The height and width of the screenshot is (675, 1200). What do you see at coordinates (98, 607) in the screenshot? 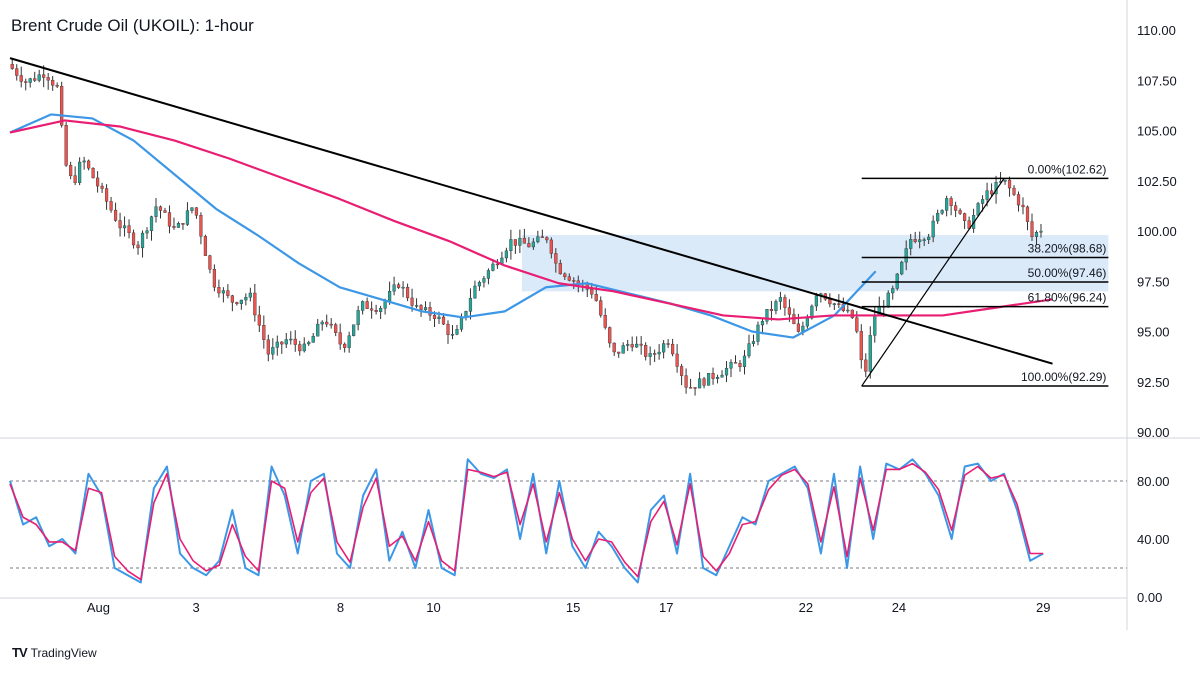
I see `time-axis-tick: Aug` at bounding box center [98, 607].